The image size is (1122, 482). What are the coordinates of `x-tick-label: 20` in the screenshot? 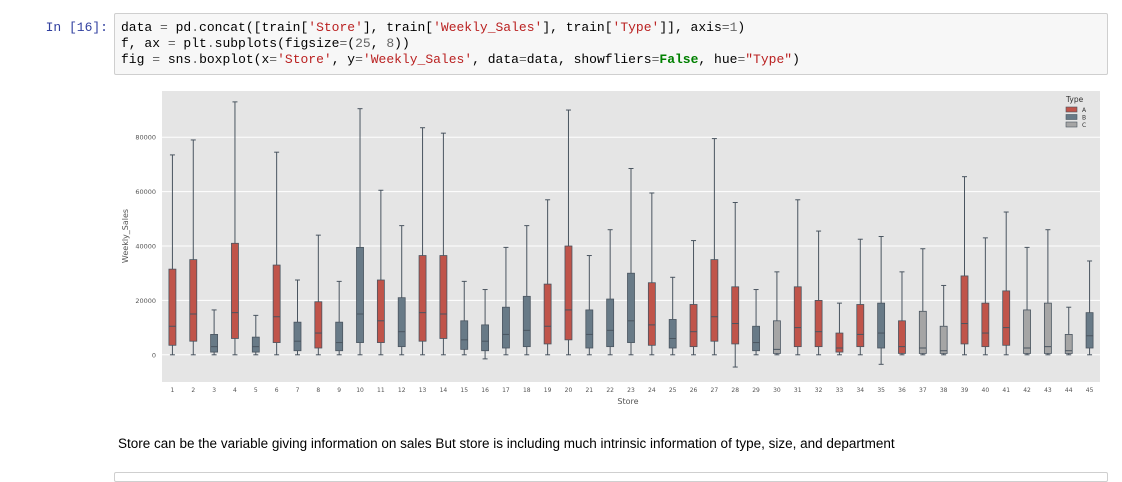 It's located at (569, 390).